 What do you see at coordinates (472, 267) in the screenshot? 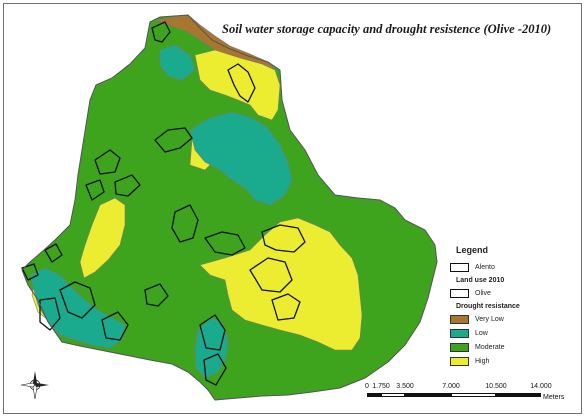
I see `legend-item-alento: Alento` at bounding box center [472, 267].